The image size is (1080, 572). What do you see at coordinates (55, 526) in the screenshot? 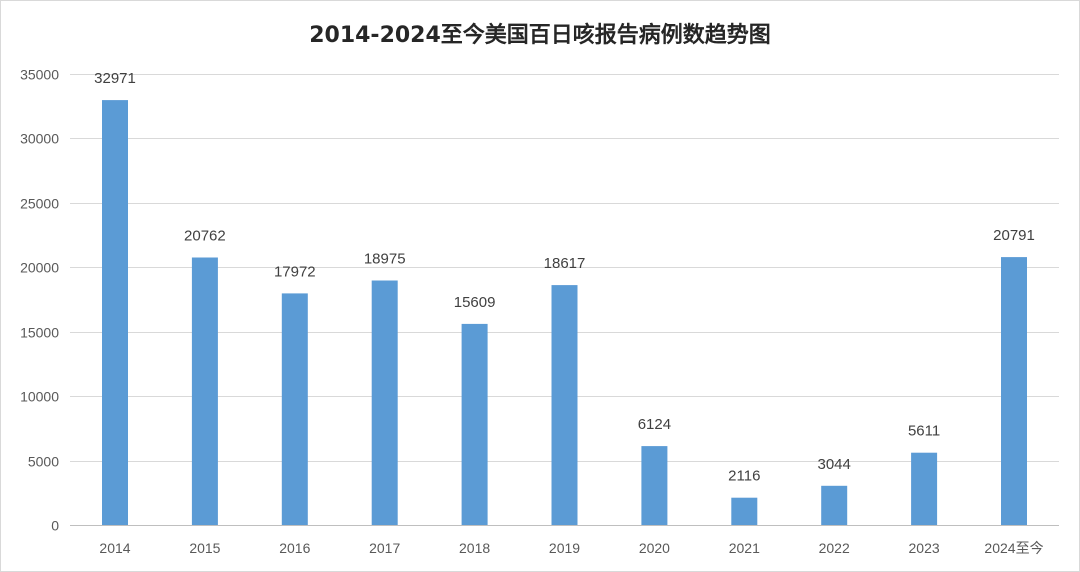
I see `y-tick-label: 0` at bounding box center [55, 526].